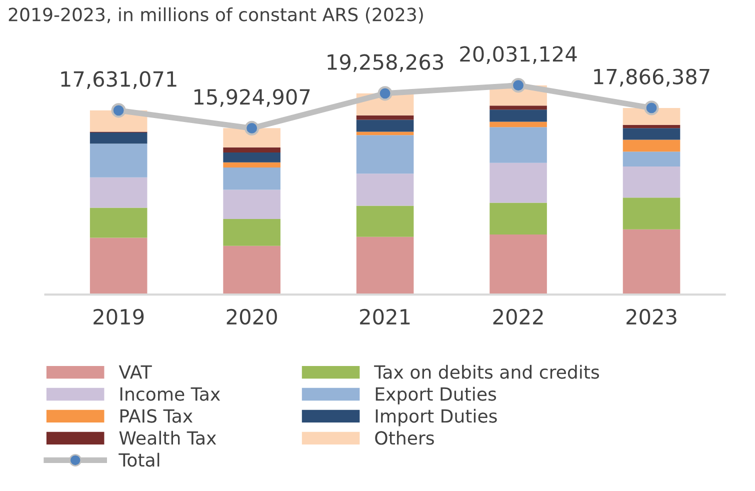  I want to click on data-label: 17,866,387, so click(652, 77).